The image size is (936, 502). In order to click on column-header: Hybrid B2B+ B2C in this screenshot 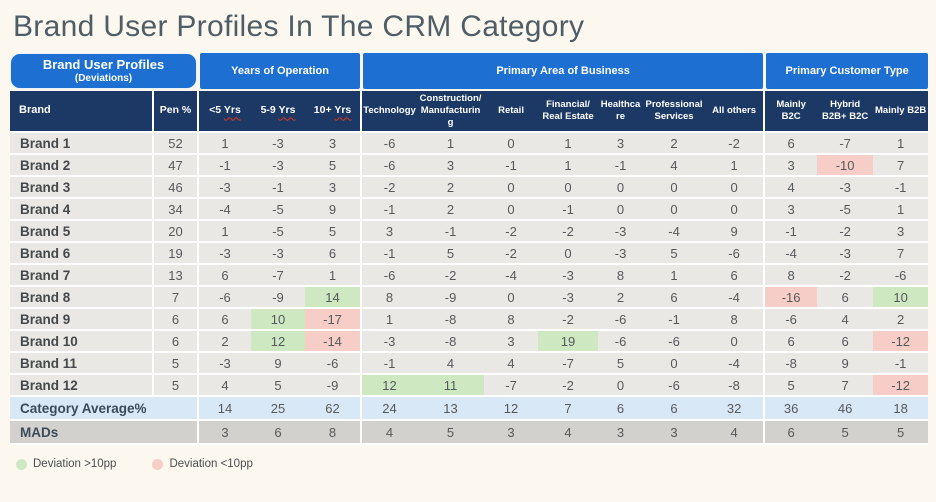, I will do `click(845, 112)`.